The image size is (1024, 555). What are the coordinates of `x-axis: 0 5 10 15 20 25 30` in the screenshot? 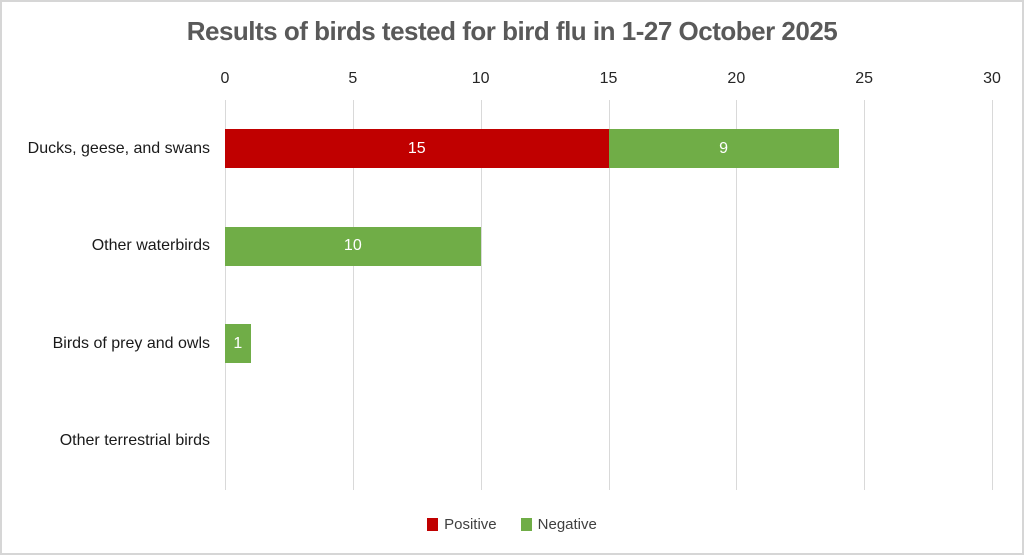 It's located at (512, 80).